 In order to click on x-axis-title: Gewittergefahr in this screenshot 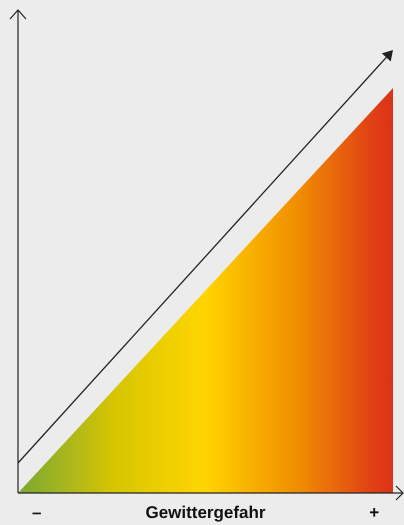, I will do `click(206, 512)`.